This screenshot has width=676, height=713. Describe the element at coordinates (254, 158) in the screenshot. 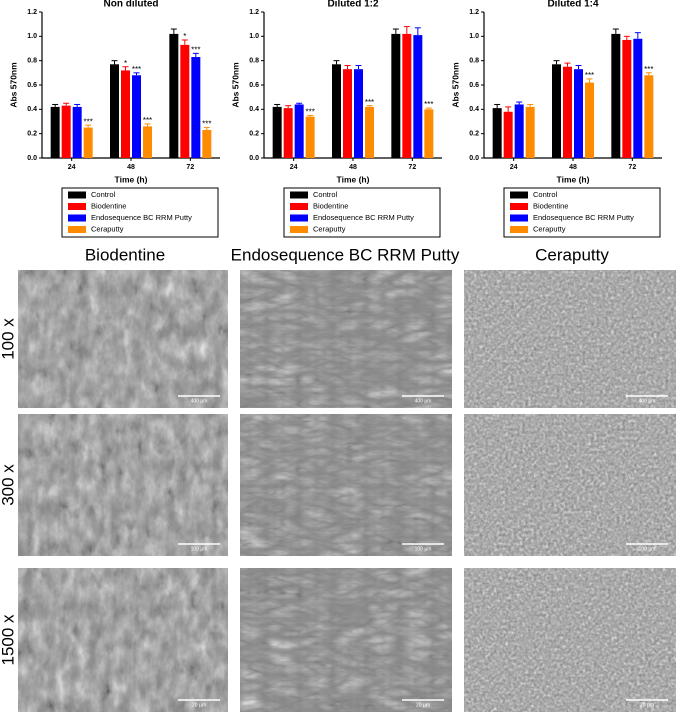

I see `y-tick-label: 0.0` at that location.